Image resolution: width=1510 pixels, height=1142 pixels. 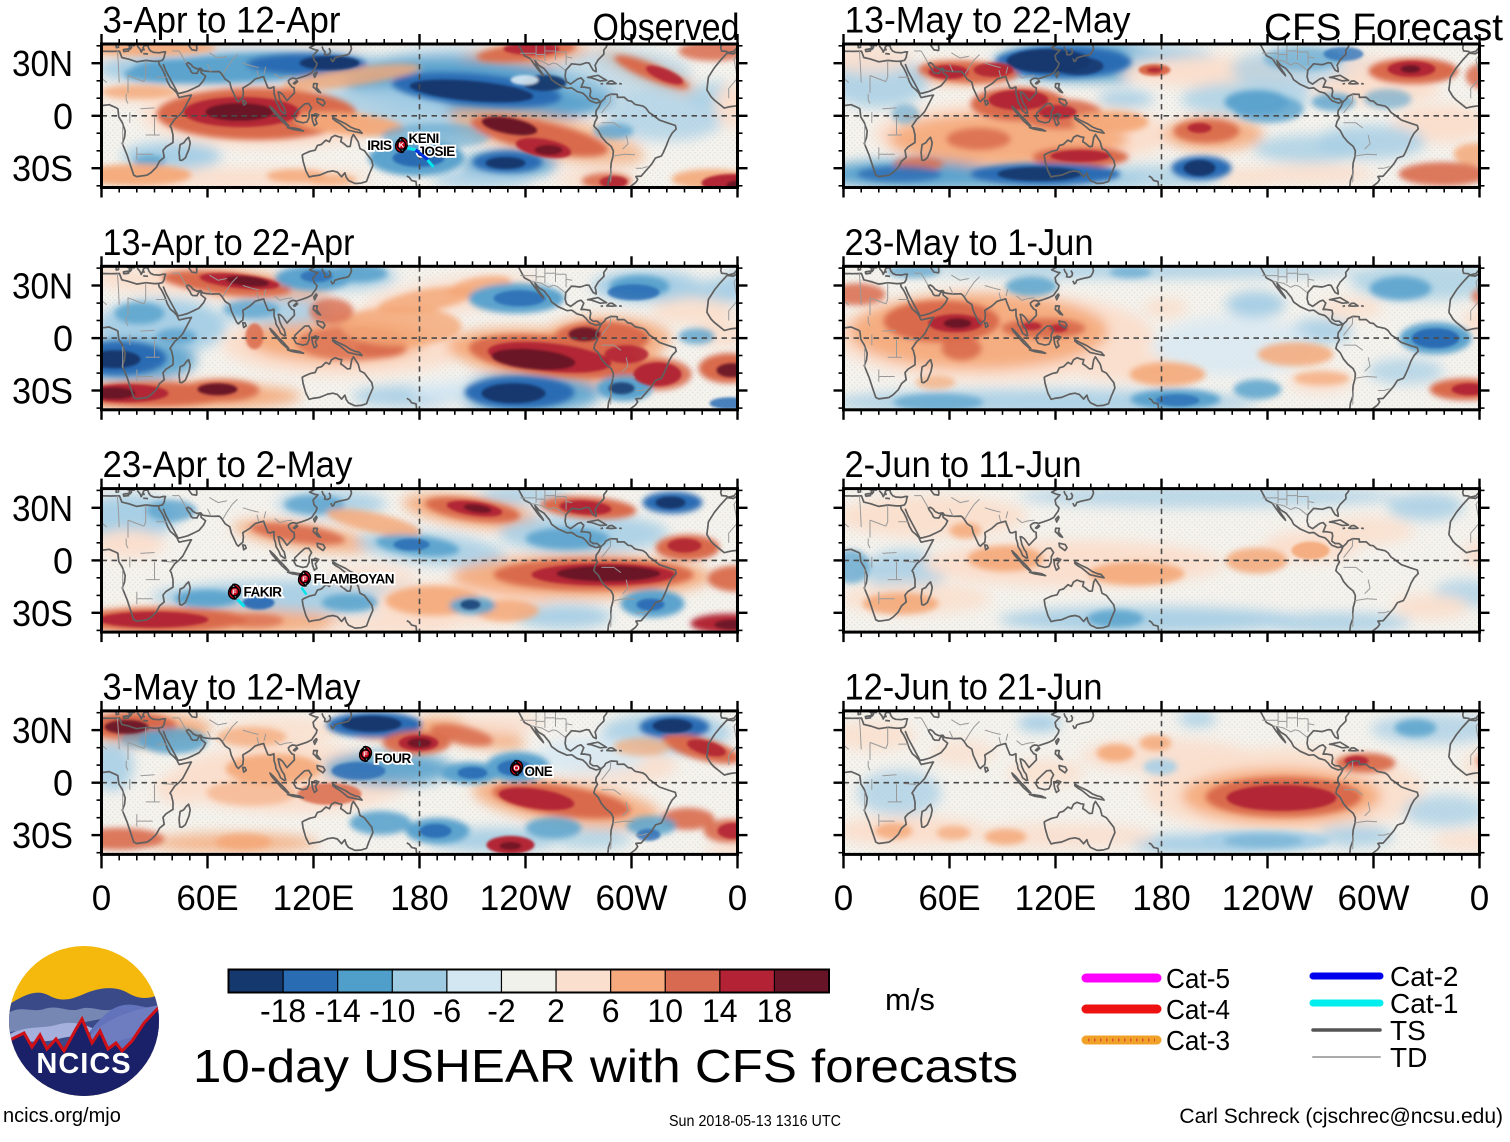 What do you see at coordinates (963, 464) in the screenshot?
I see `svg-text: 2-Jun to 11-Jun` at bounding box center [963, 464].